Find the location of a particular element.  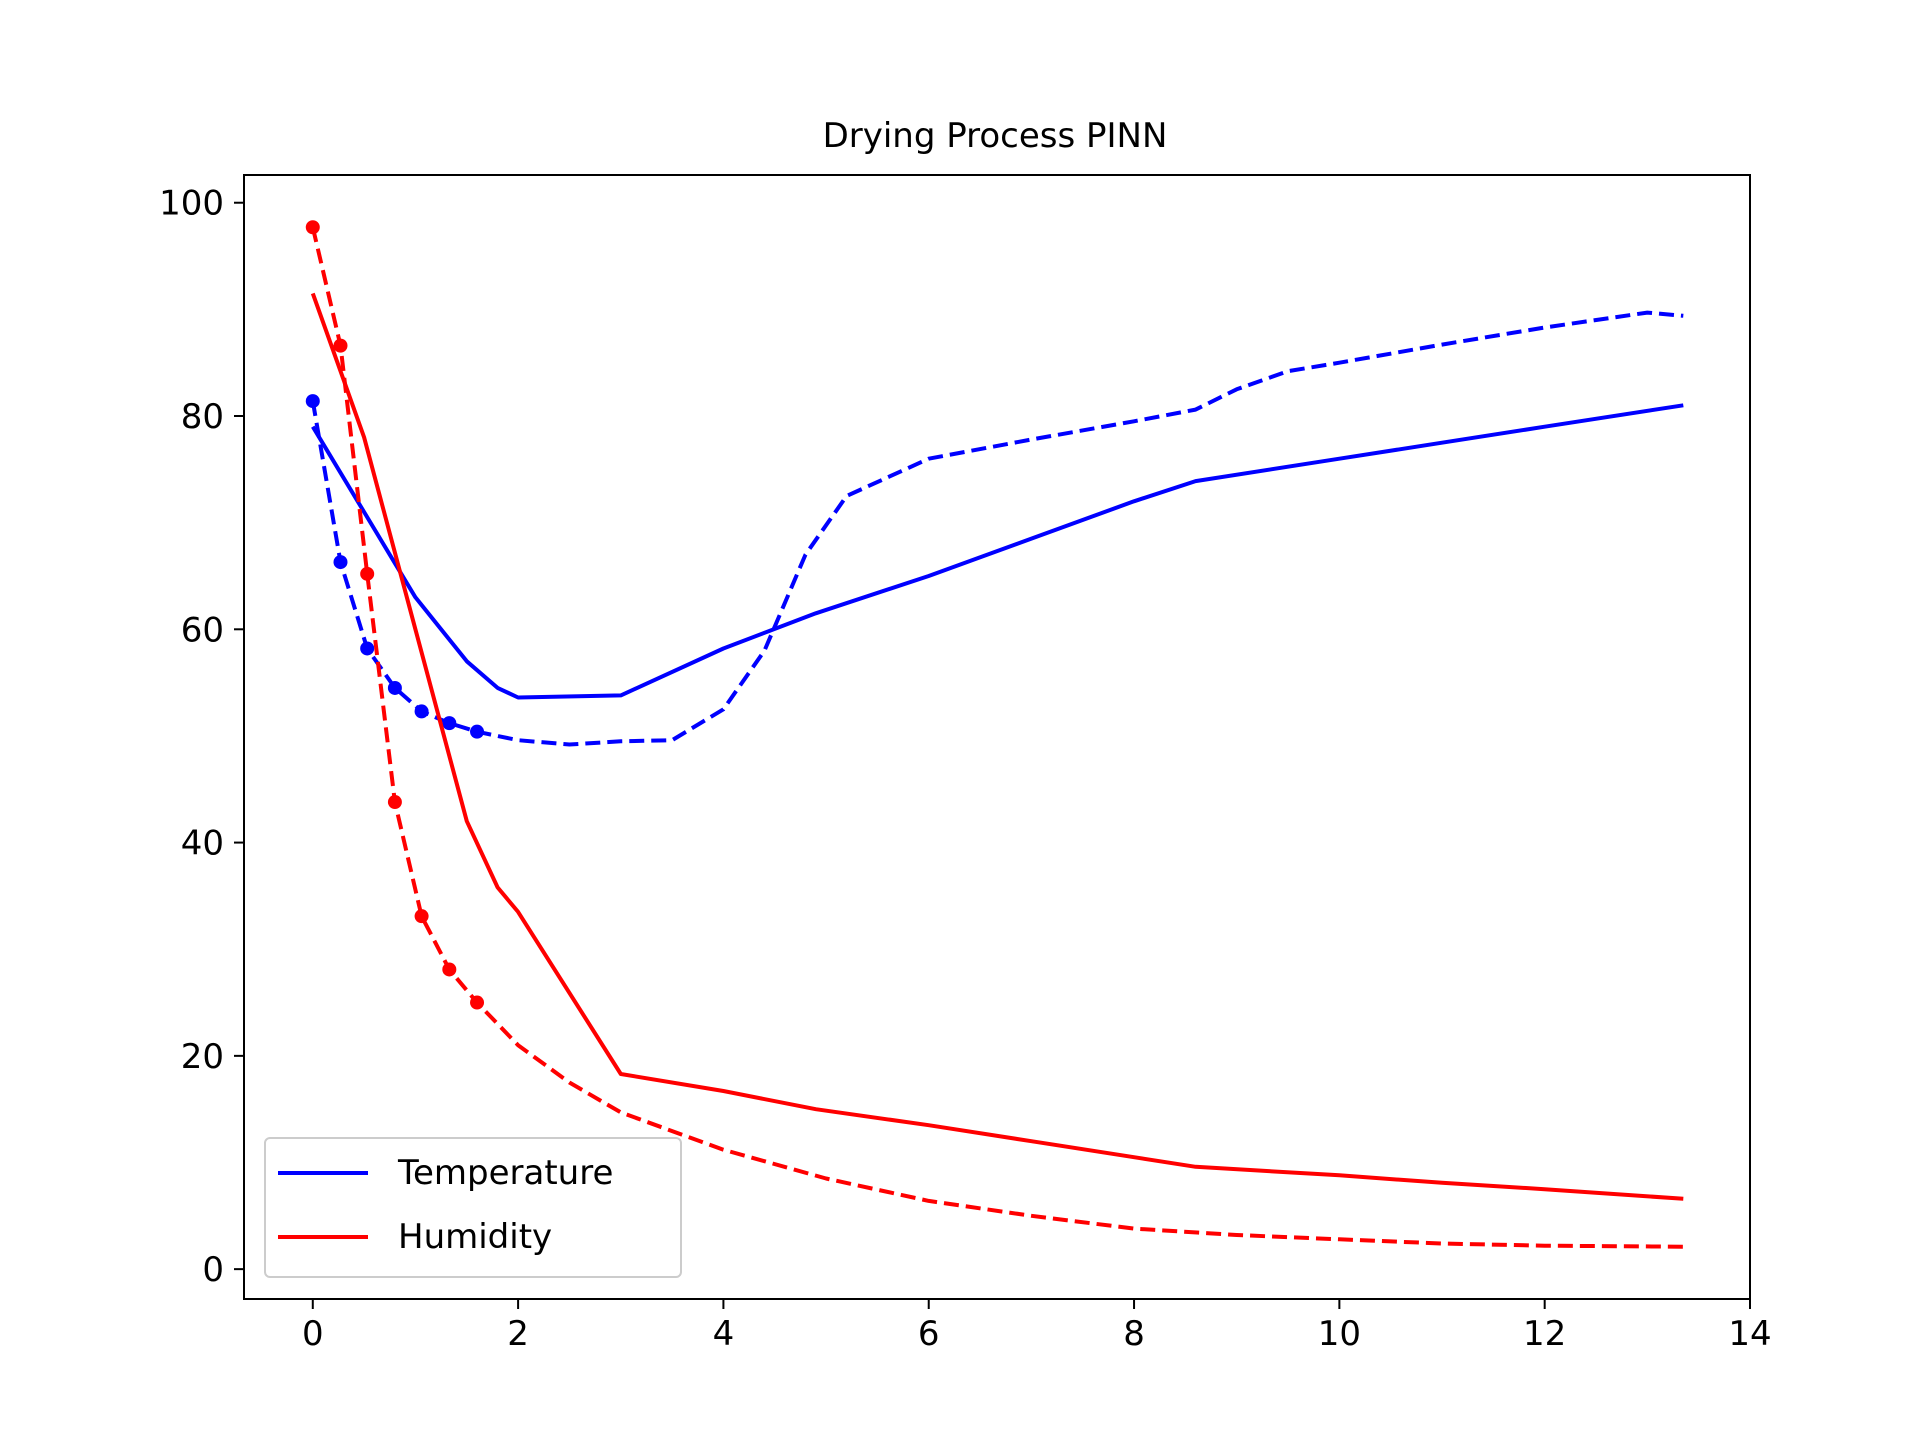

y-tick-label: 80 is located at coordinates (202, 417).